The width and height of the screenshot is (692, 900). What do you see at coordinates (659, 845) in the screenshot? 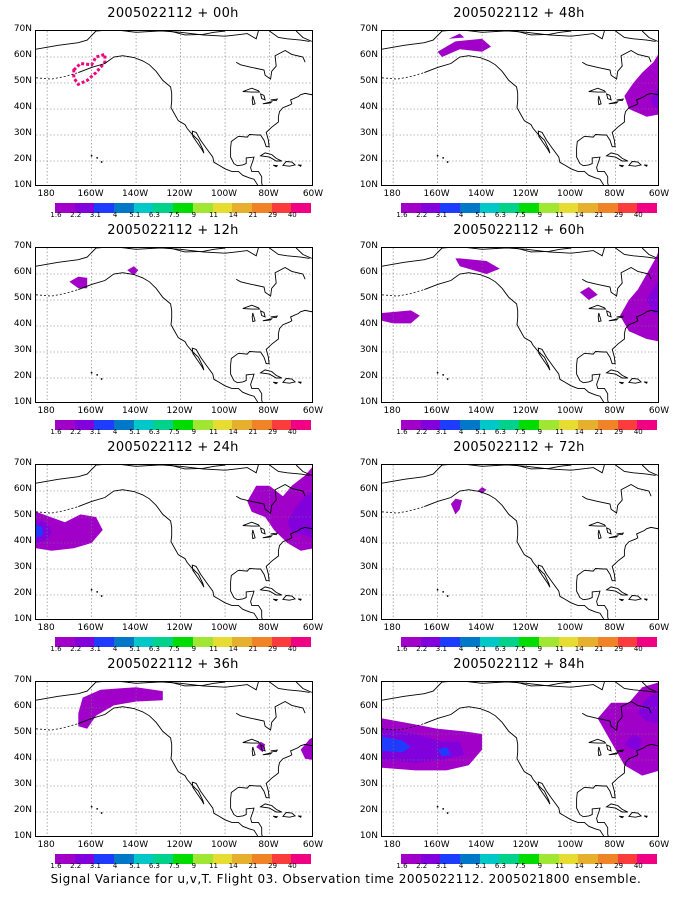
I see `lon-tick-label: 60W` at bounding box center [659, 845].